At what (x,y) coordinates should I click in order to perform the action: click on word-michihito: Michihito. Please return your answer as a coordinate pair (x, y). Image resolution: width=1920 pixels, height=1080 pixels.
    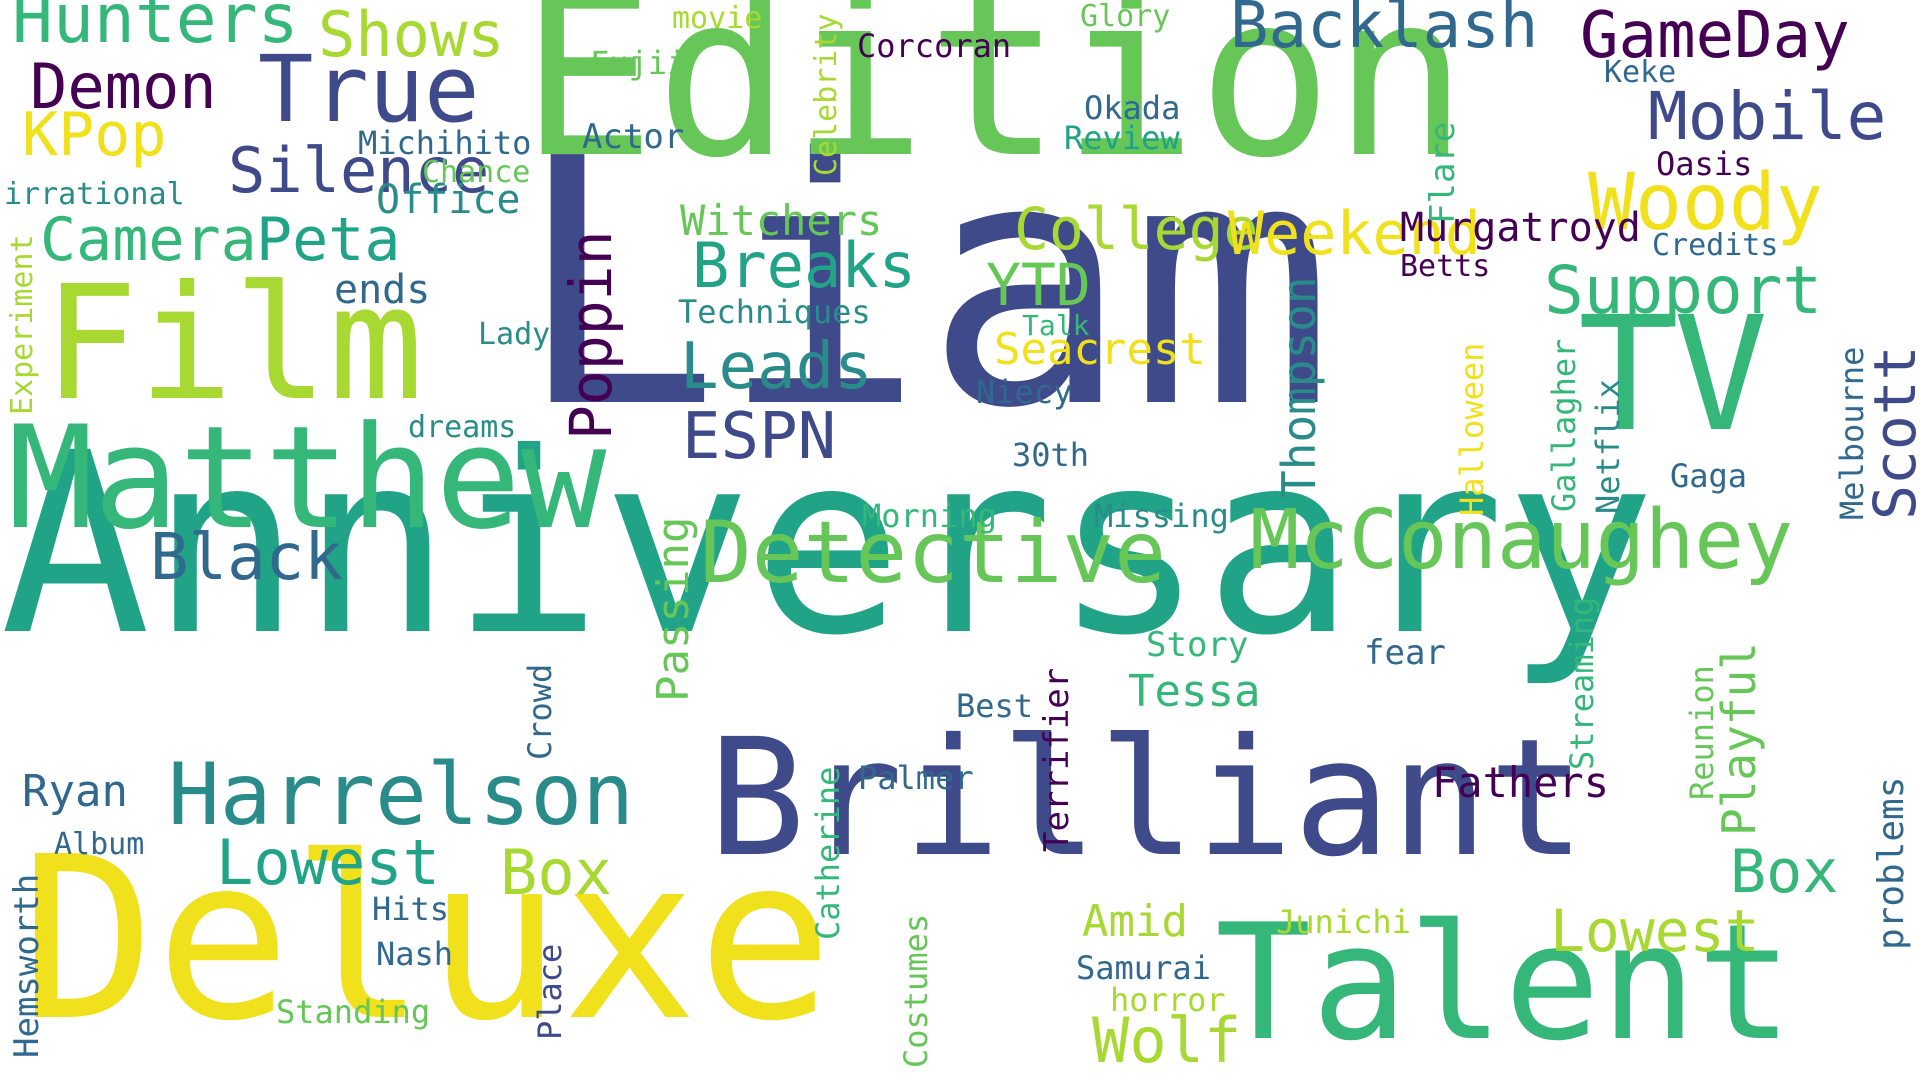
    Looking at the image, I should click on (445, 143).